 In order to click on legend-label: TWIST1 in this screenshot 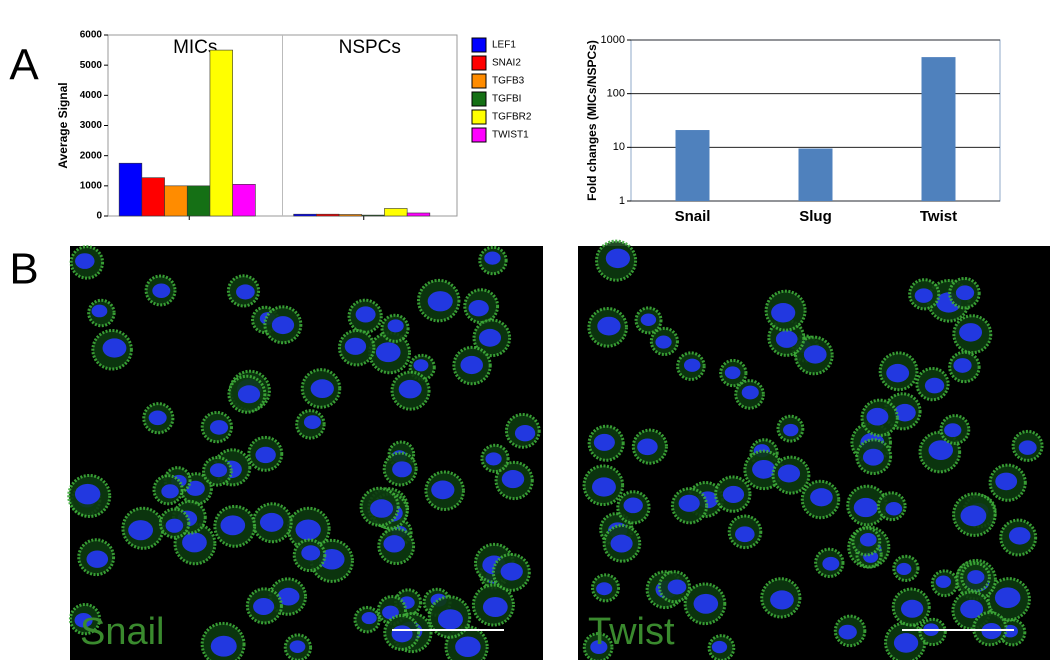, I will do `click(510, 135)`.